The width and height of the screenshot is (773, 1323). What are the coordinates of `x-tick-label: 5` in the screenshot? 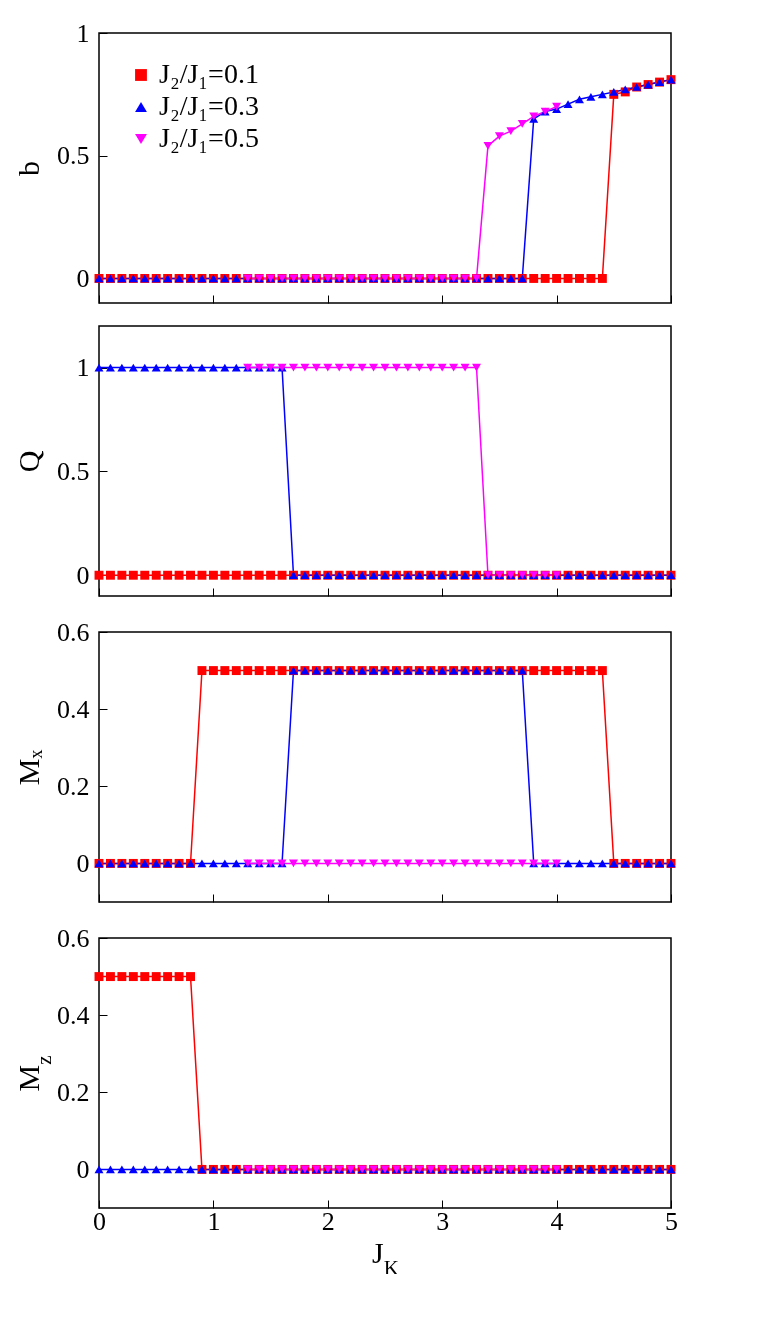 It's located at (671, 1221).